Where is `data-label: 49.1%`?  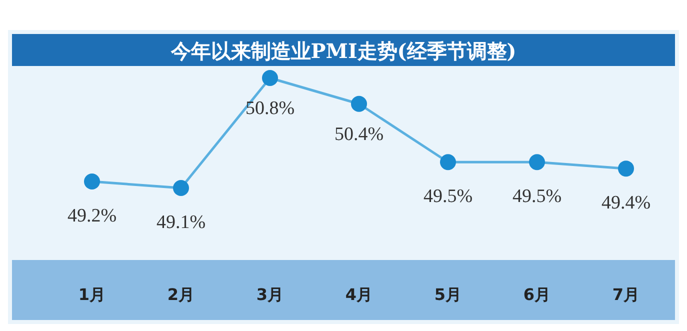
data-label: 49.1% is located at coordinates (181, 222).